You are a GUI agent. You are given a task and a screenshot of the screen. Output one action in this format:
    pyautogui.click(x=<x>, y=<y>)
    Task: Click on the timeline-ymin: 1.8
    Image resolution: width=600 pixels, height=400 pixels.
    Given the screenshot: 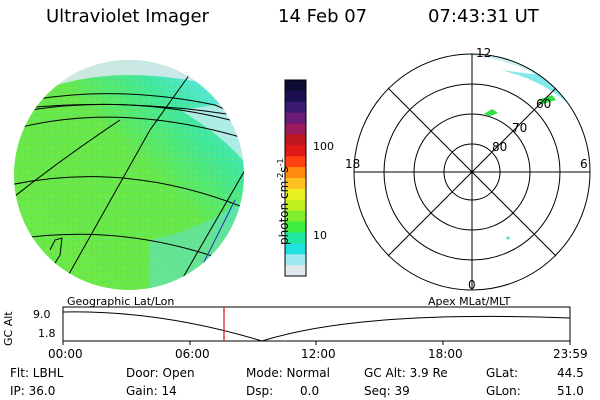 What is the action you would take?
    pyautogui.click(x=47, y=333)
    